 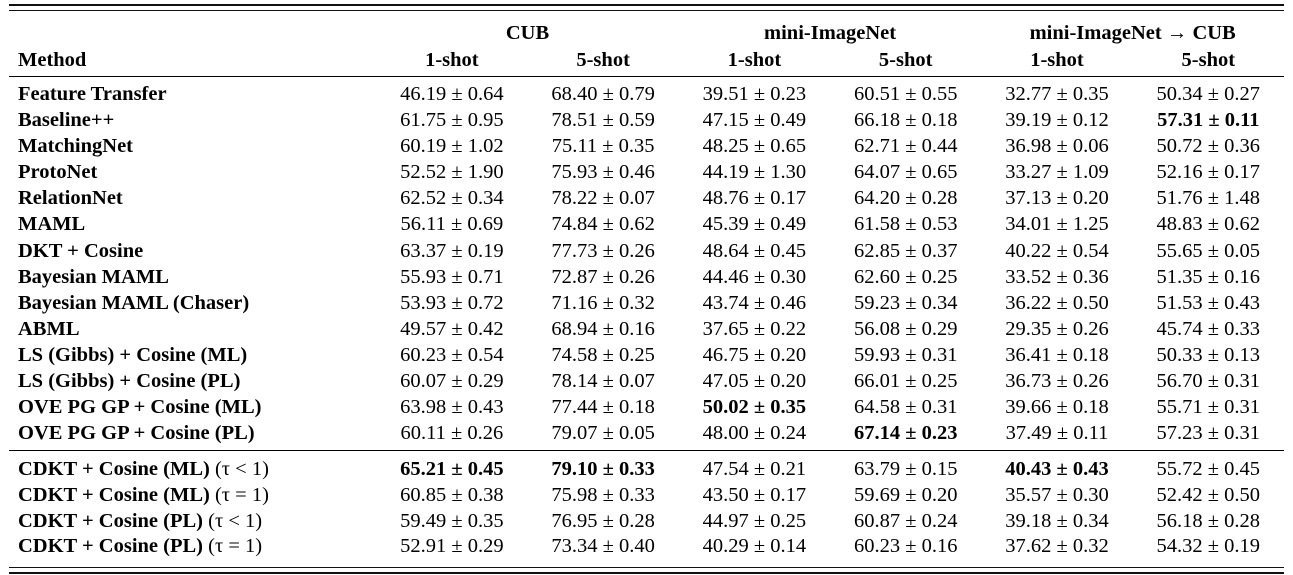 What do you see at coordinates (1208, 381) in the screenshot?
I see `accuracy-value-cell: 56.70 ± 0.31` at bounding box center [1208, 381].